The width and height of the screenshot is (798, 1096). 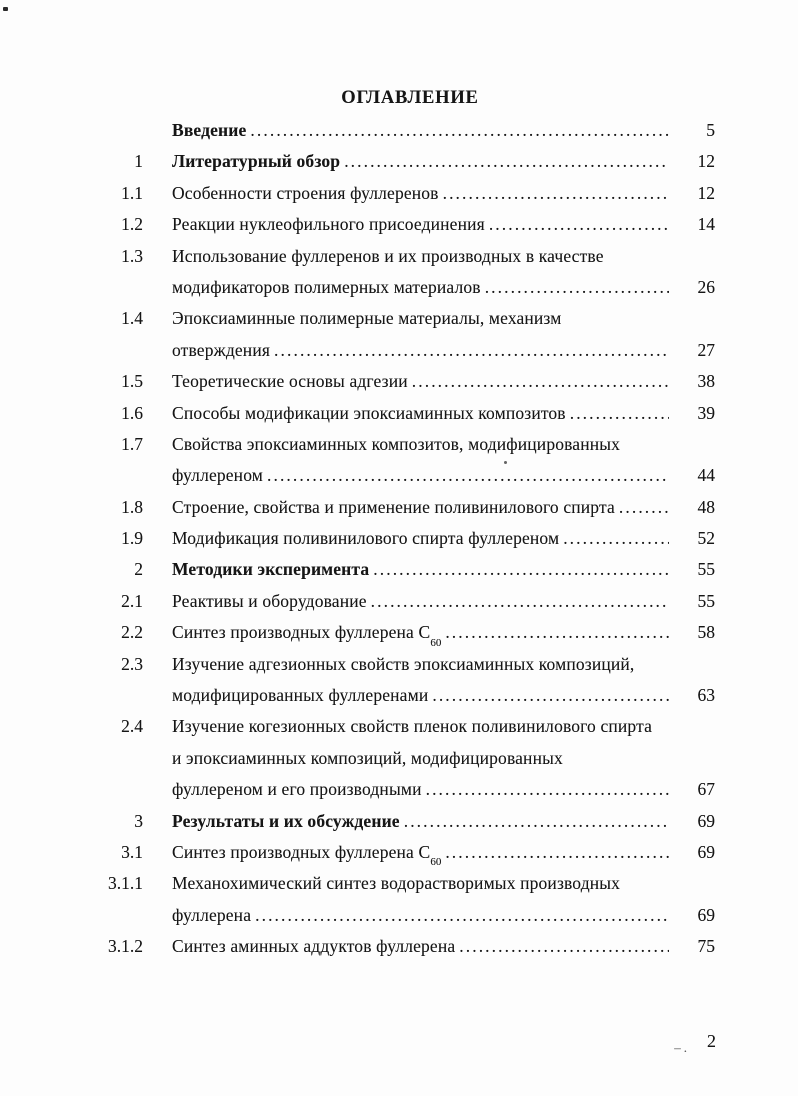 I want to click on entry-title: Реакции нуклеофильного присоединения, so click(x=328, y=224).